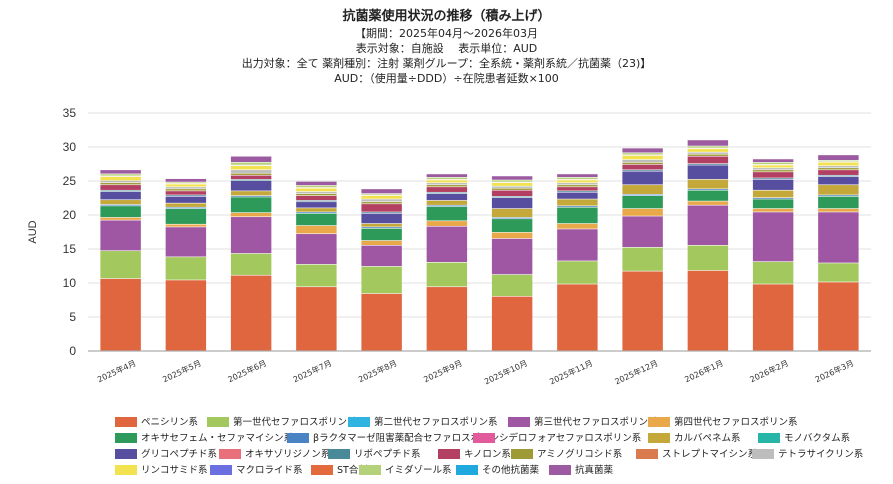  Describe the element at coordinates (156, 423) in the screenshot. I see `legend-item: ペニシリン系` at that location.